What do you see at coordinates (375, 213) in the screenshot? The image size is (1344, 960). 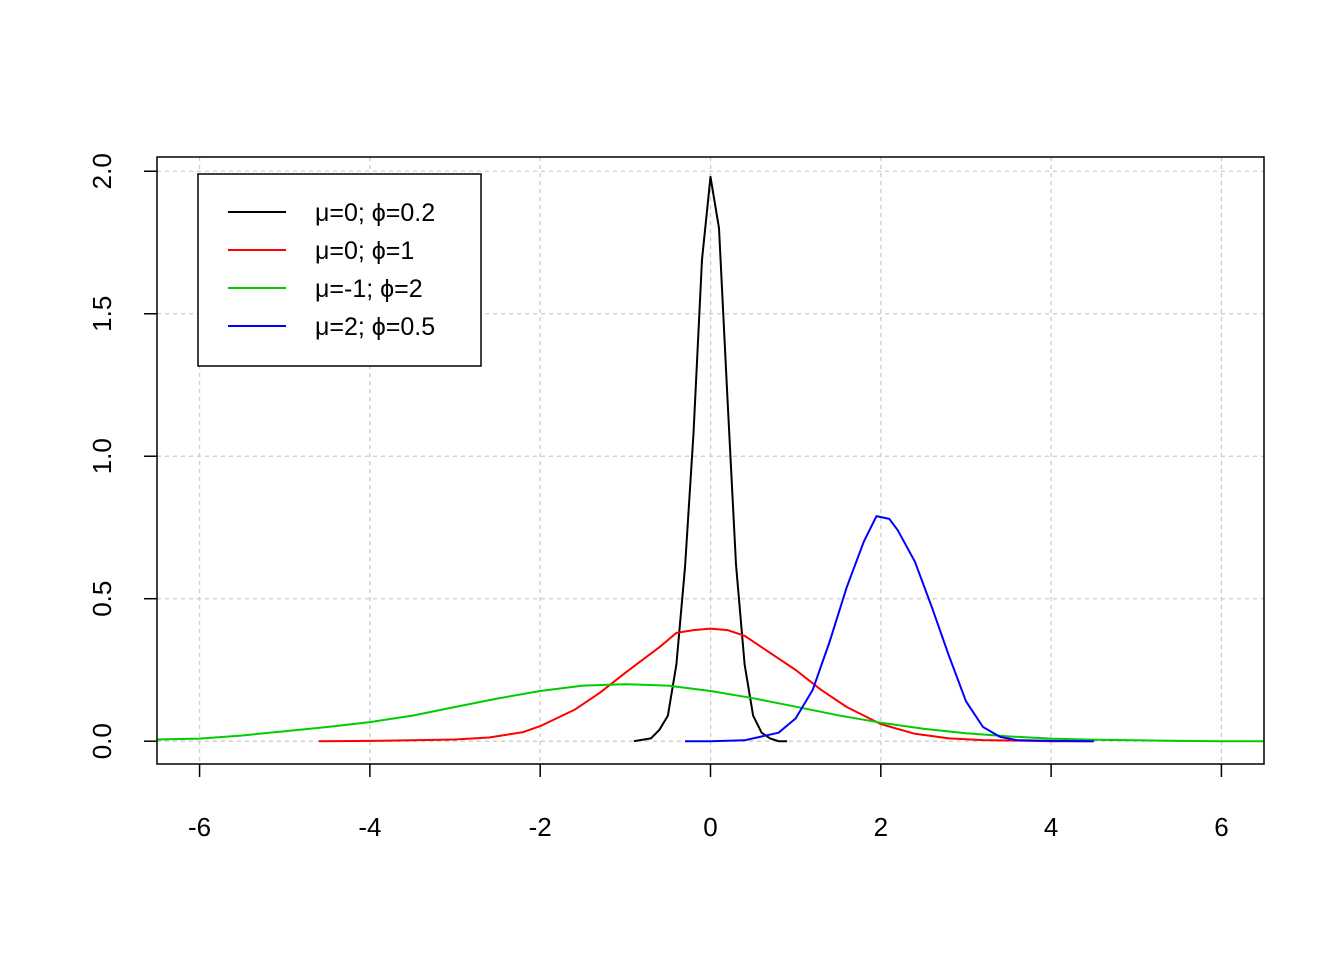 I see `legend-label-0: μ=0; ϕ=0.2` at bounding box center [375, 213].